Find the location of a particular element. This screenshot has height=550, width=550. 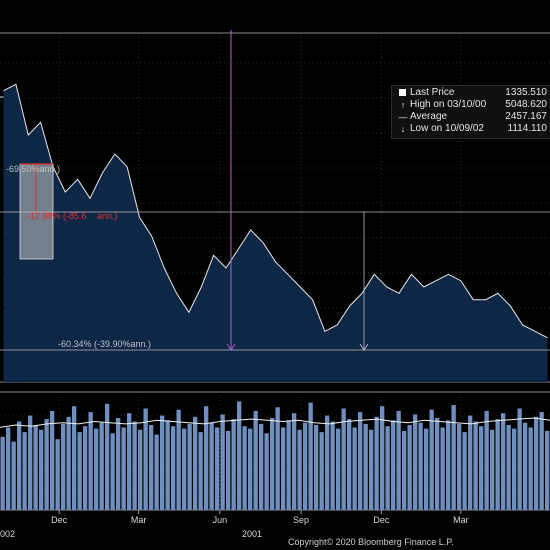

x-tick-label: Dec is located at coordinates (59, 520).